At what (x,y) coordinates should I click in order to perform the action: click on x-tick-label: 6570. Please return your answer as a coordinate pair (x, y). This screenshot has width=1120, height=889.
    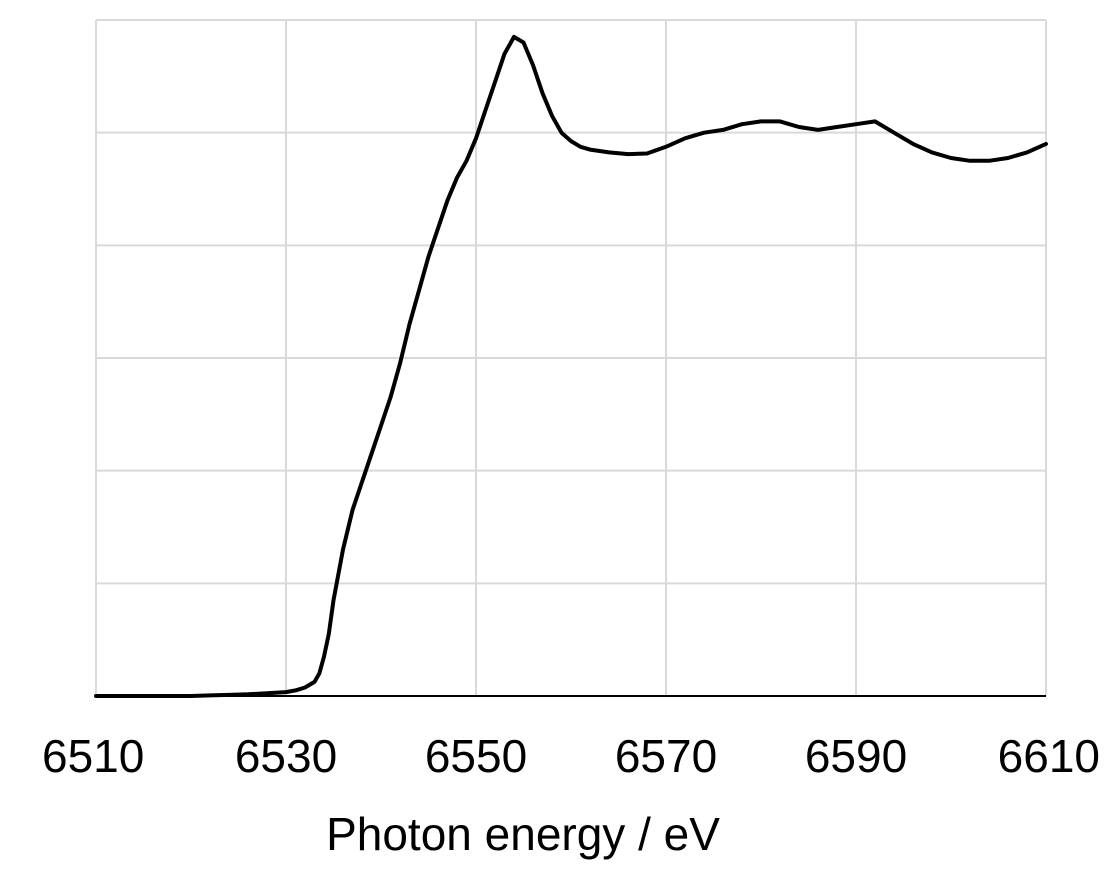
    Looking at the image, I should click on (666, 756).